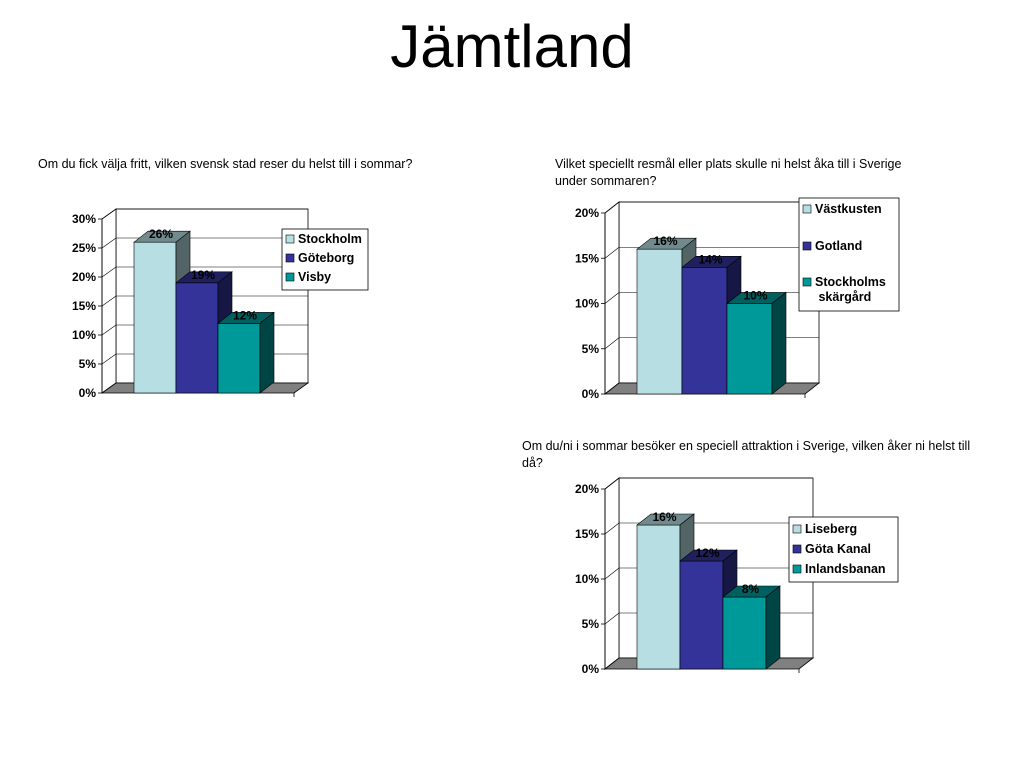  What do you see at coordinates (838, 246) in the screenshot?
I see `chart-2-legend-label-2: Gotland` at bounding box center [838, 246].